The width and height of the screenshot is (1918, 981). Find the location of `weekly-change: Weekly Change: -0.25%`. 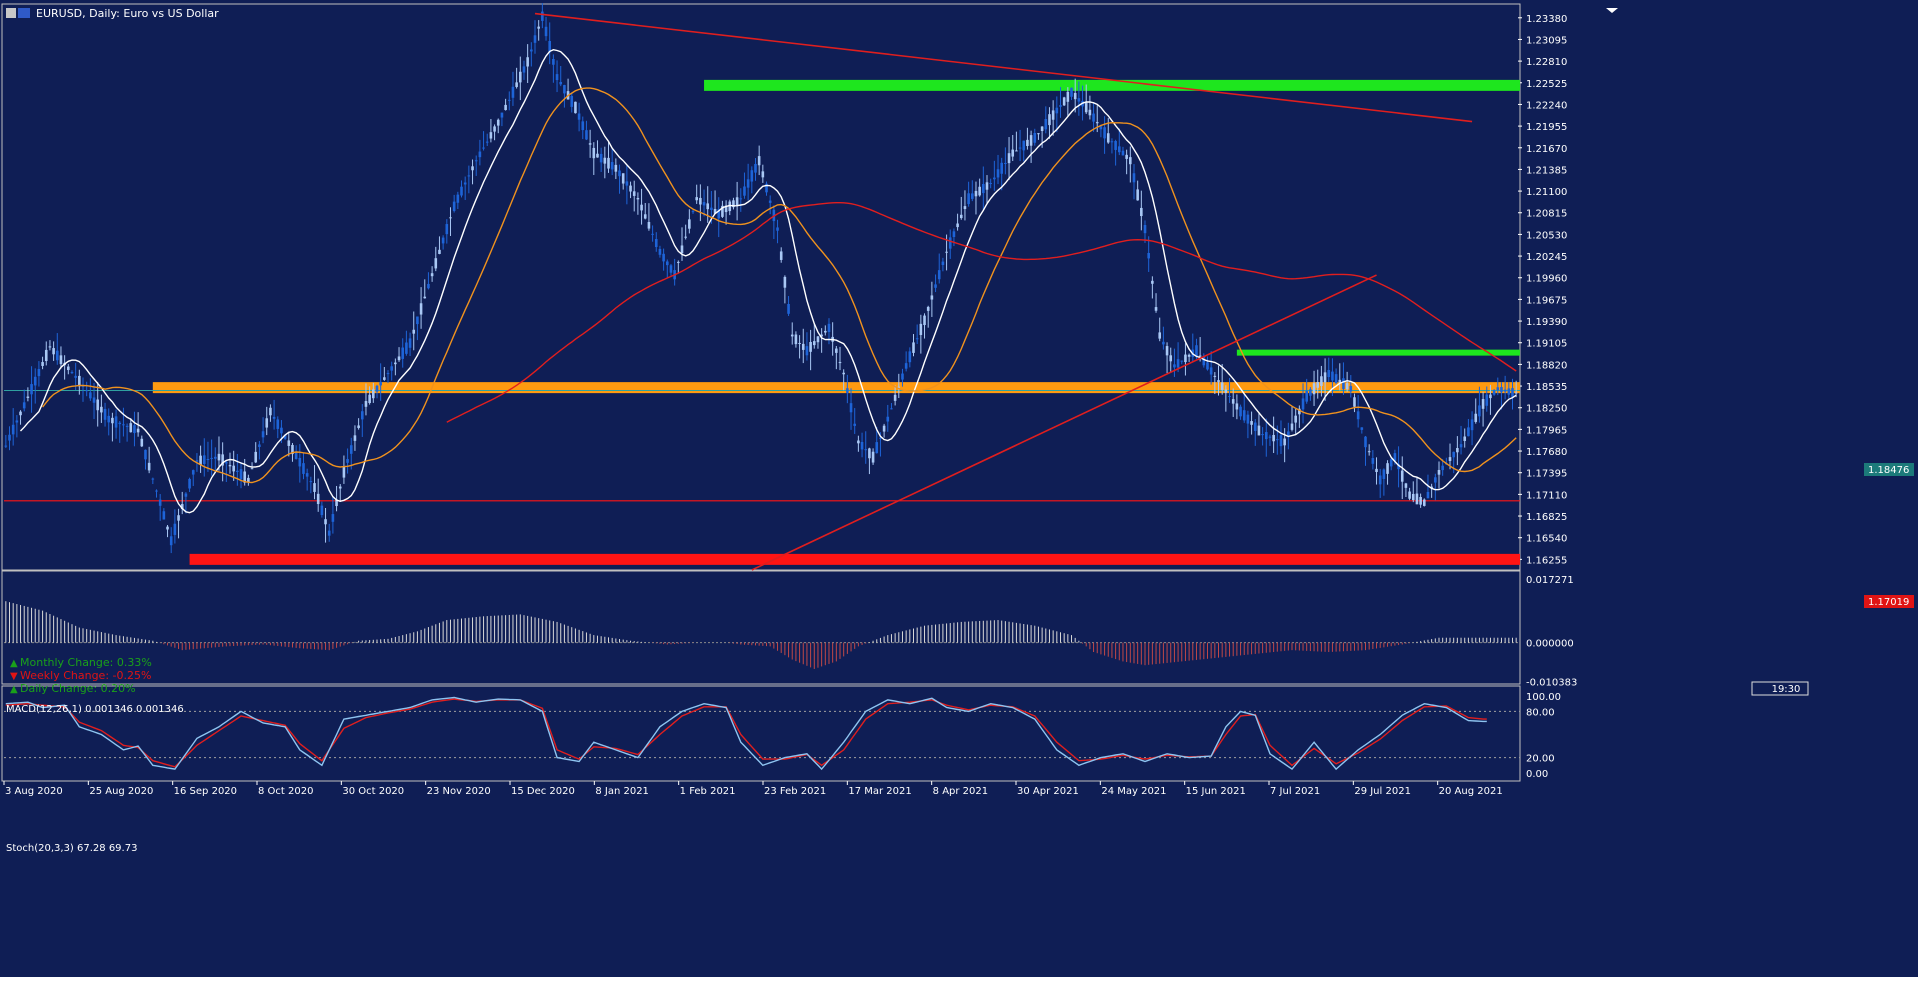

weekly-change: Weekly Change: -0.25% is located at coordinates (85, 675).